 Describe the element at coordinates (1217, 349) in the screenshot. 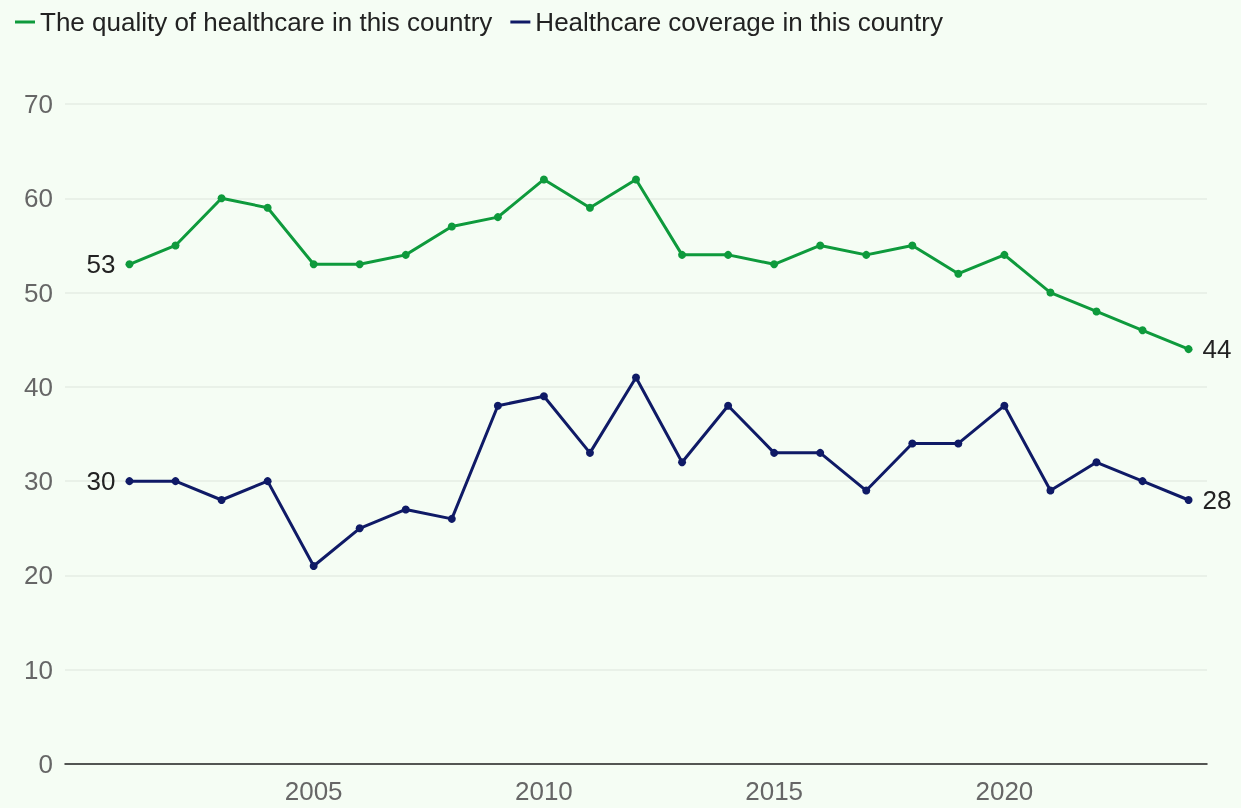

I see `data-label: 44` at that location.